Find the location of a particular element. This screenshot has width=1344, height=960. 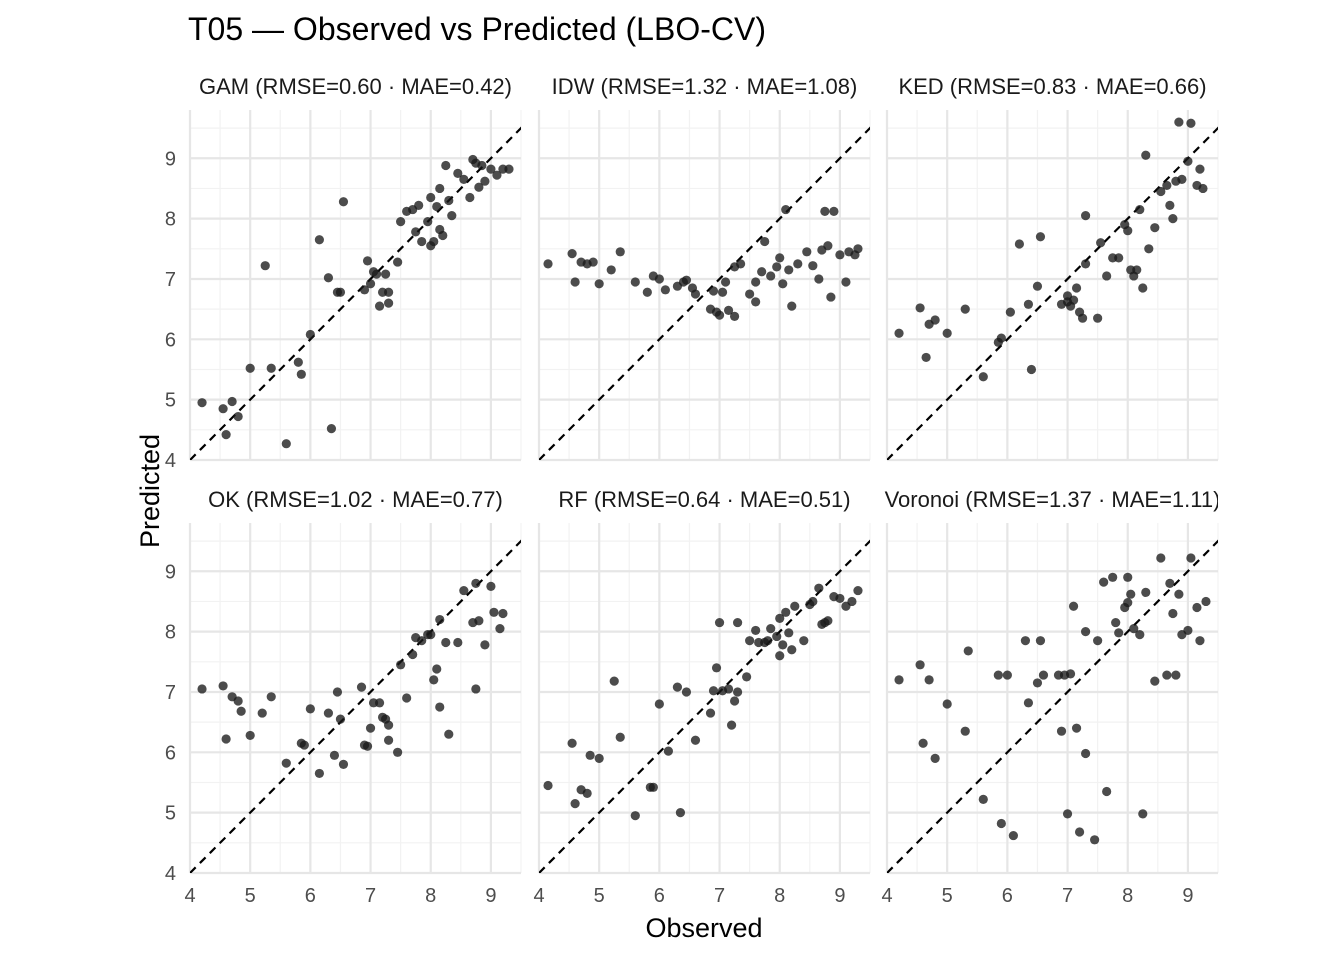

y-tick-label: 6 is located at coordinates (170, 753).